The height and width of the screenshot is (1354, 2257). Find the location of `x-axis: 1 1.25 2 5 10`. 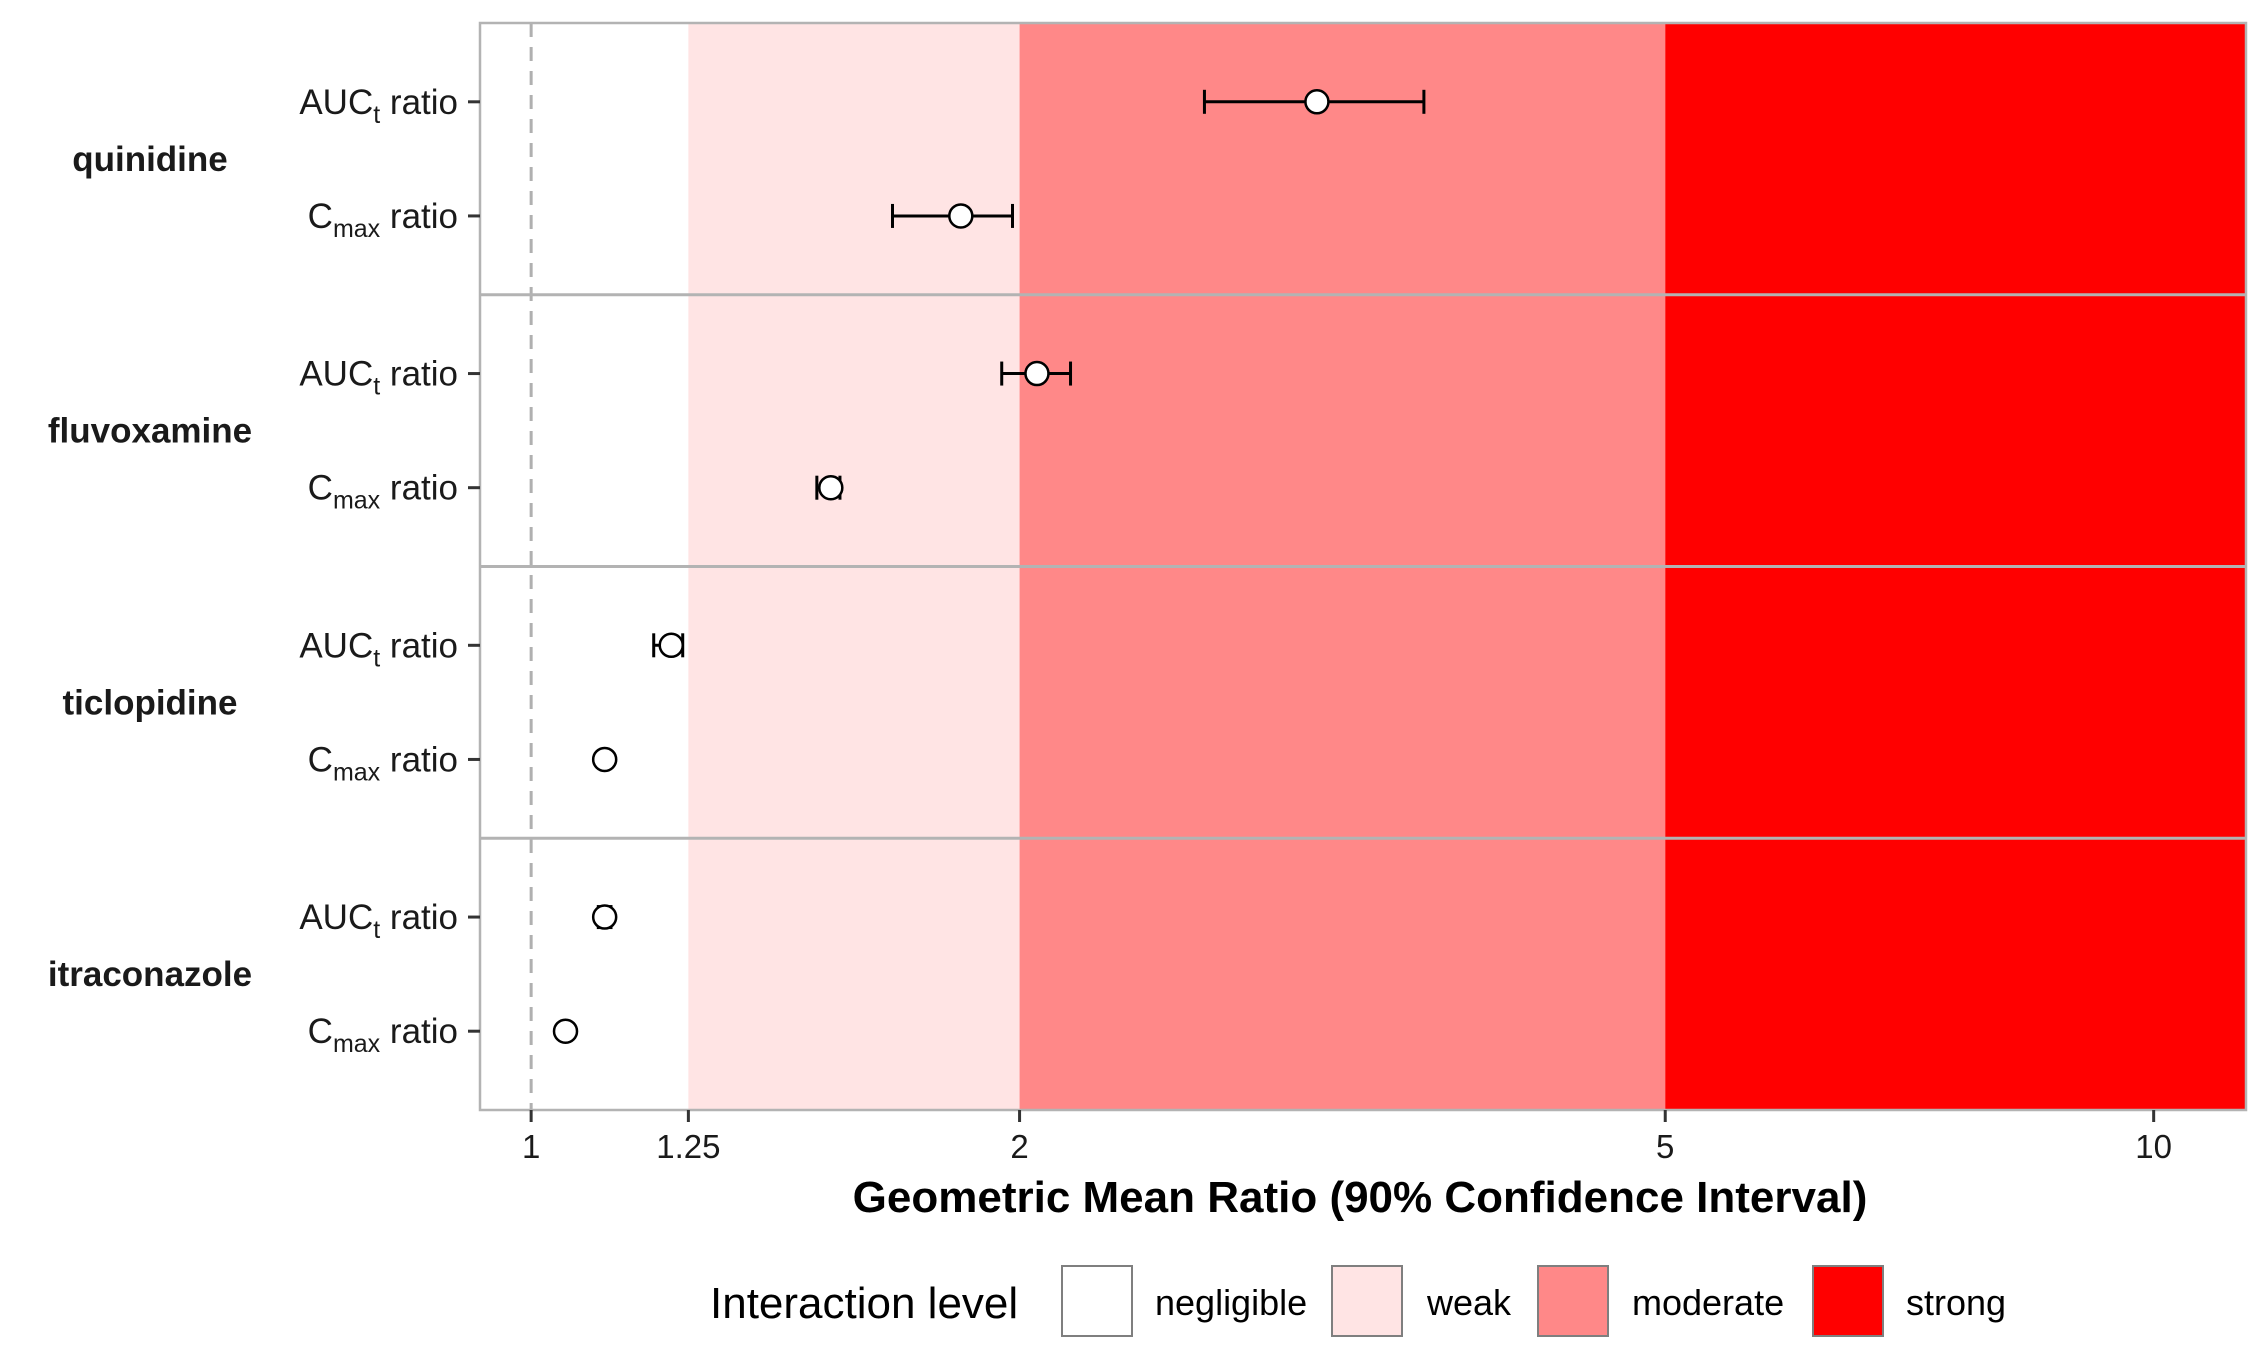

x-axis: 1 1.25 2 5 10 is located at coordinates (1347, 1137).